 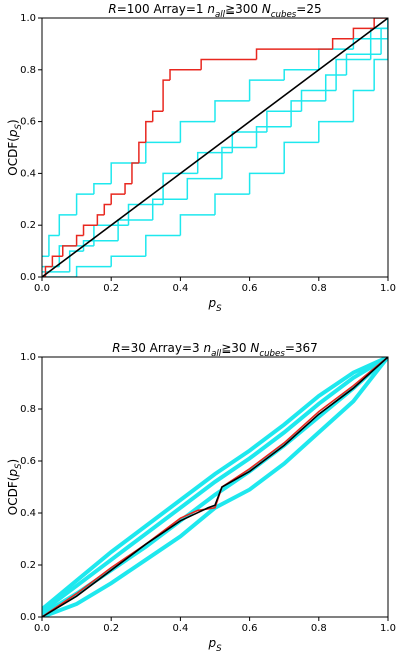 I want to click on x-axis-label-part: p, so click(x=211, y=643).